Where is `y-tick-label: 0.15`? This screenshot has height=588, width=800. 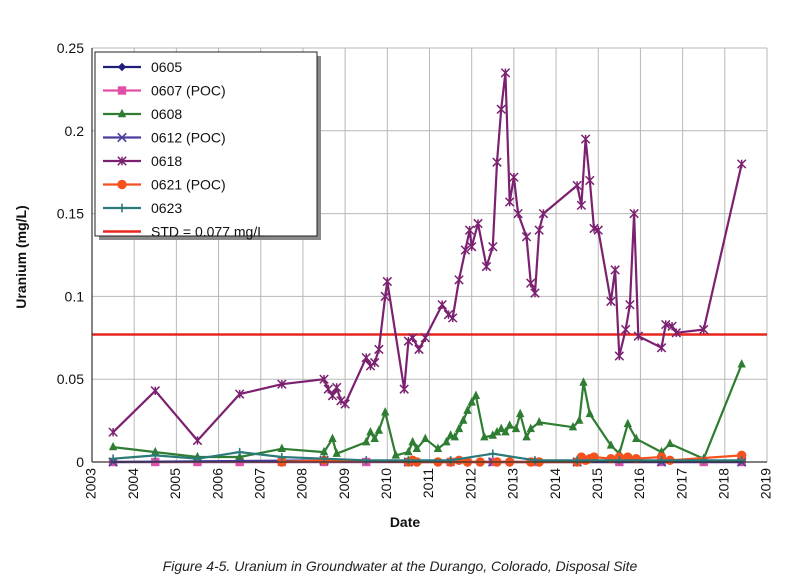 y-tick-label: 0.15 is located at coordinates (70, 214).